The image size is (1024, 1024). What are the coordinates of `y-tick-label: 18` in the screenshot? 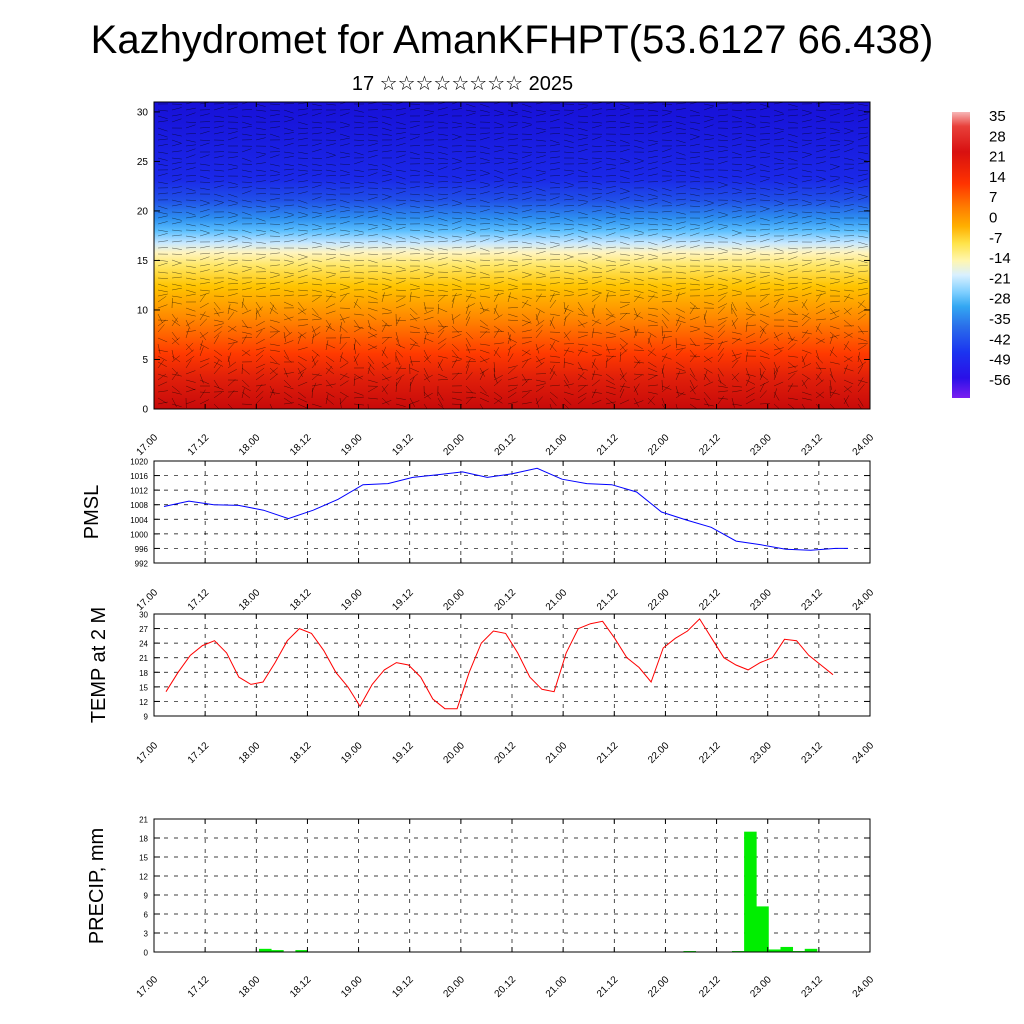 It's located at (143, 839).